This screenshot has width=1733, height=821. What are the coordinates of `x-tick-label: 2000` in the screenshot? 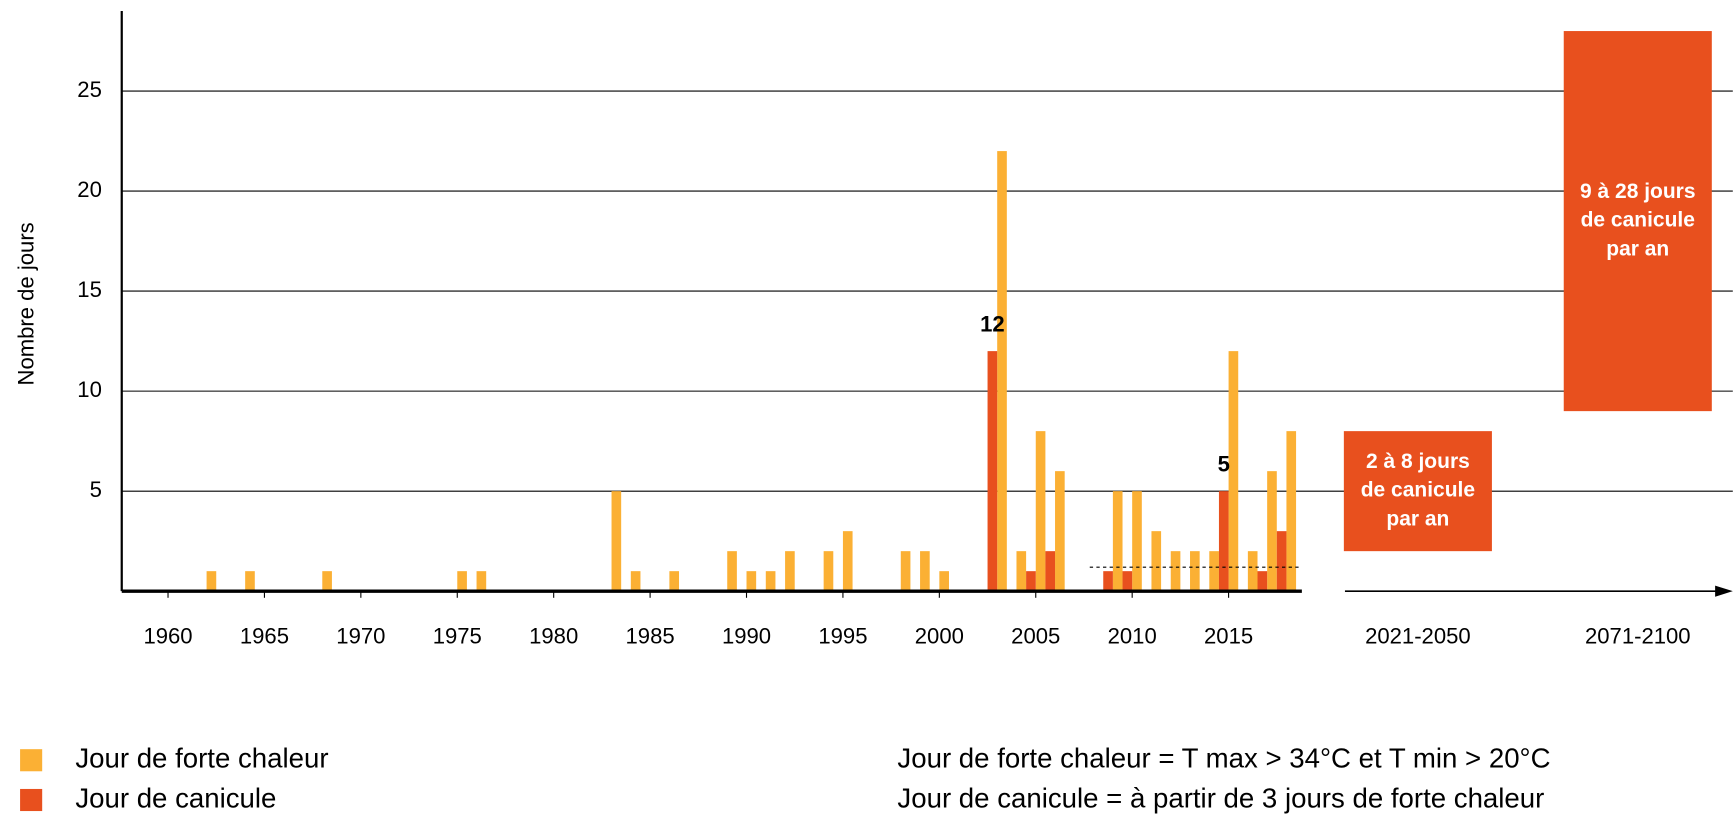 It's located at (939, 635).